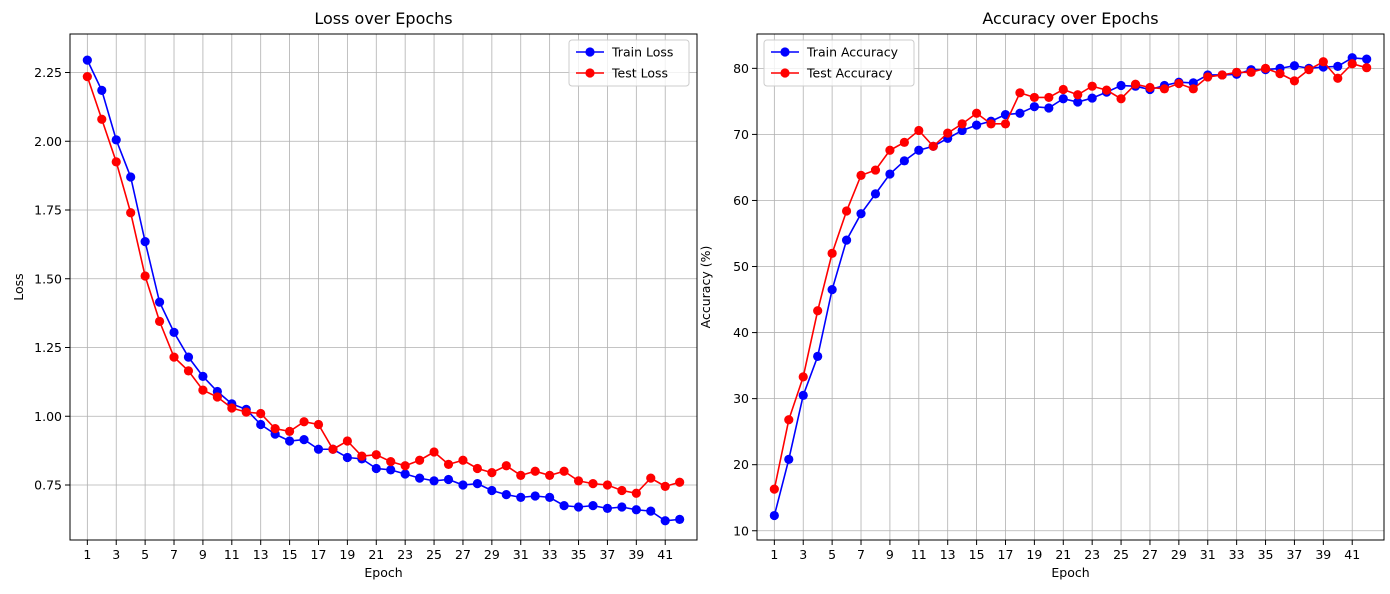  What do you see at coordinates (1352, 554) in the screenshot?
I see `x-tick-label: 41` at bounding box center [1352, 554].